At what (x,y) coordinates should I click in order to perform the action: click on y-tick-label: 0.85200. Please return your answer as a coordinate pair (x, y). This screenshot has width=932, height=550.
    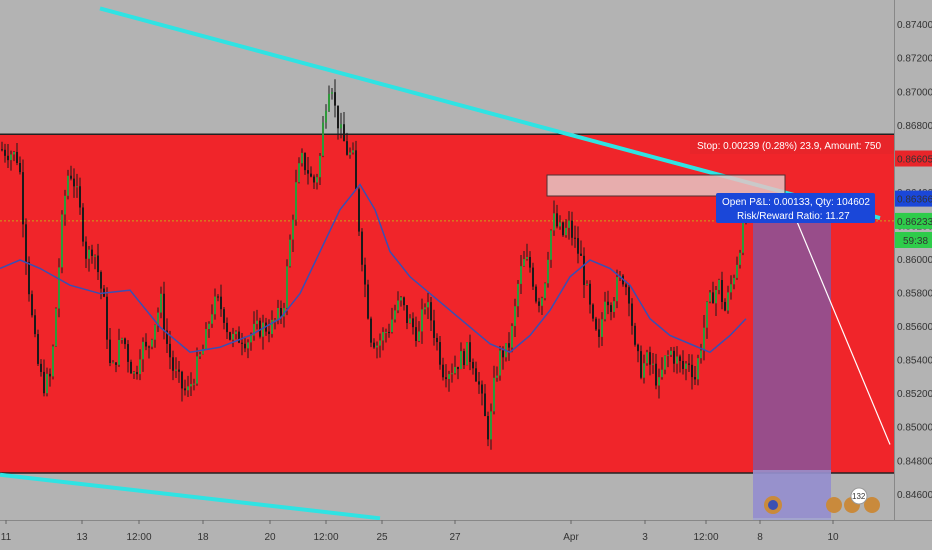
    Looking at the image, I should click on (914, 394).